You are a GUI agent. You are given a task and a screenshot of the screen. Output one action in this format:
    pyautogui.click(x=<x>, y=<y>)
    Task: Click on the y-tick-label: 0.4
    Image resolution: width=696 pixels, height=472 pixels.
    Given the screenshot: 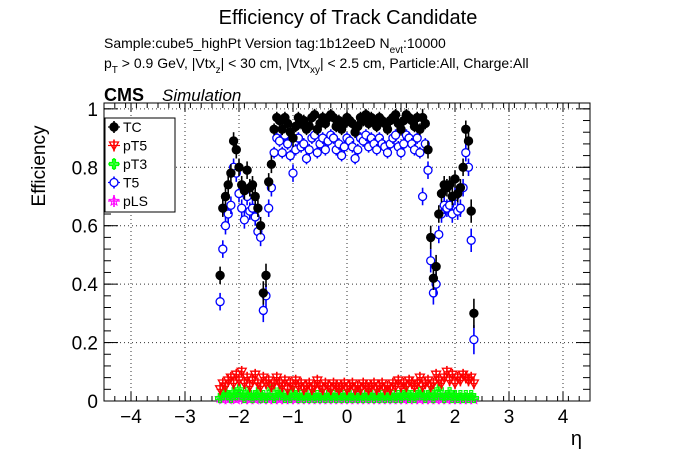 What is the action you would take?
    pyautogui.click(x=85, y=285)
    